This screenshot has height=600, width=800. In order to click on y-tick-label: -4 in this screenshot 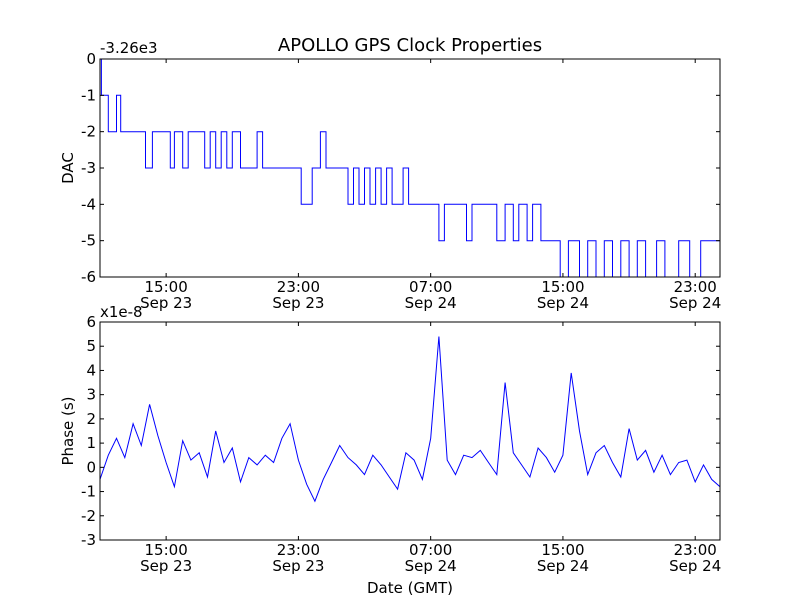, I will do `click(88, 204)`.